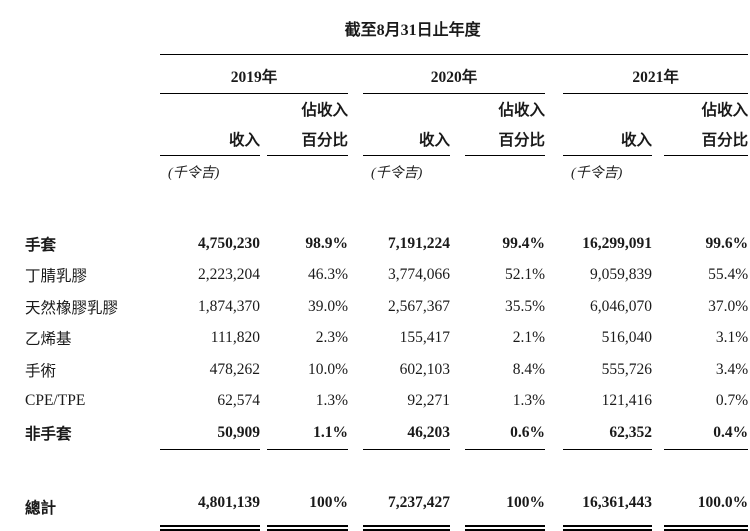 This screenshot has width=750, height=531. I want to click on col-header-pct-2019: 百分比, so click(307, 138).